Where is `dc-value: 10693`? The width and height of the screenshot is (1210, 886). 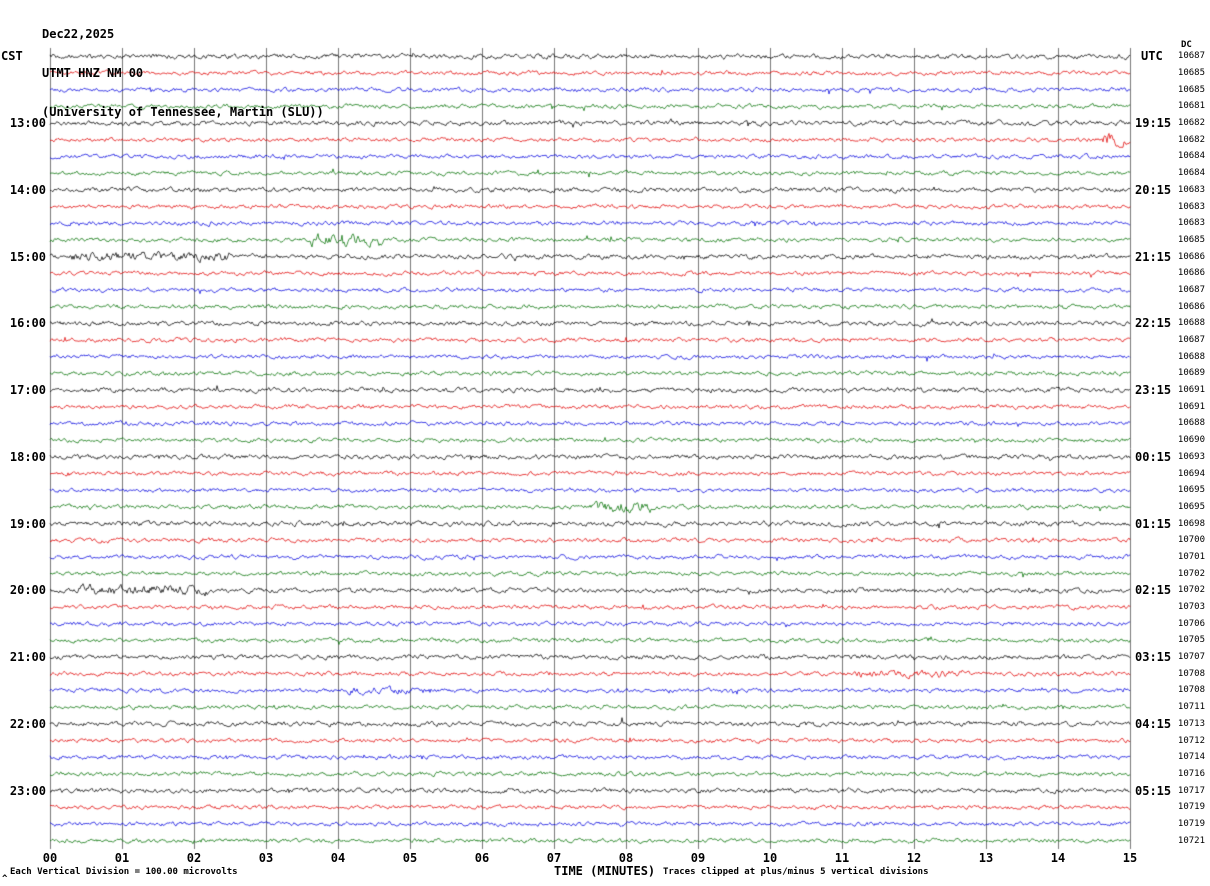 dc-value: 10693 is located at coordinates (1191, 457).